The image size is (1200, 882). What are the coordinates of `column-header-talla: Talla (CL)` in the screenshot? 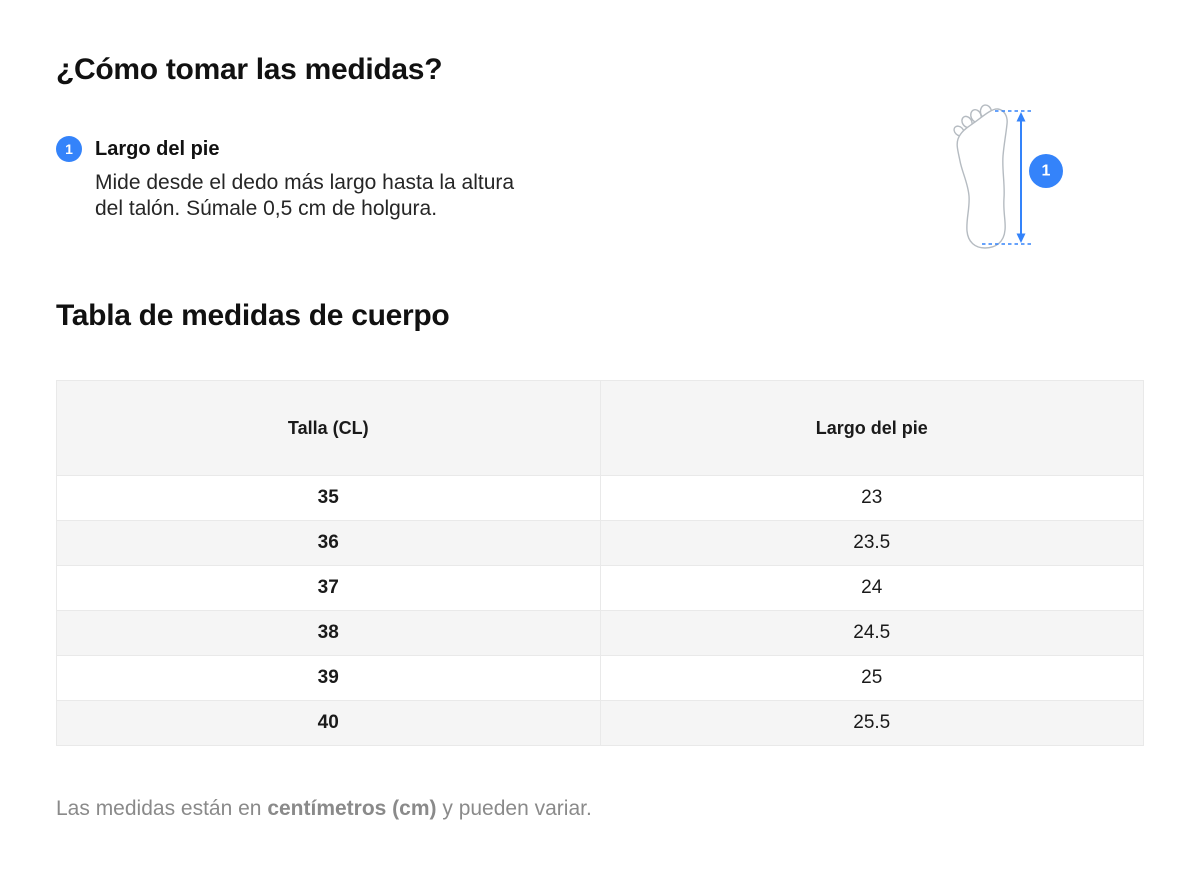 It's located at (328, 428).